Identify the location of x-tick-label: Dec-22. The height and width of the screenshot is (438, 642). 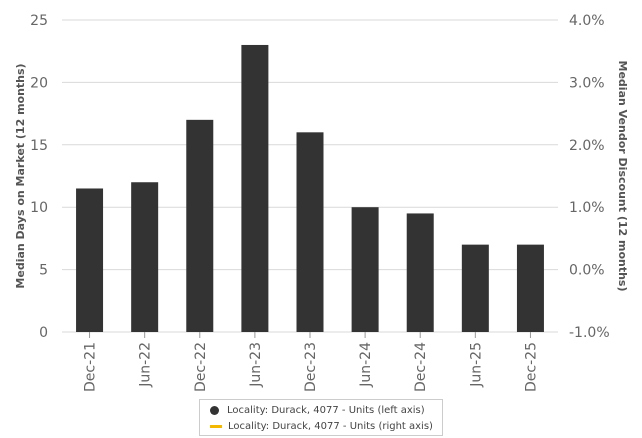
(201, 367).